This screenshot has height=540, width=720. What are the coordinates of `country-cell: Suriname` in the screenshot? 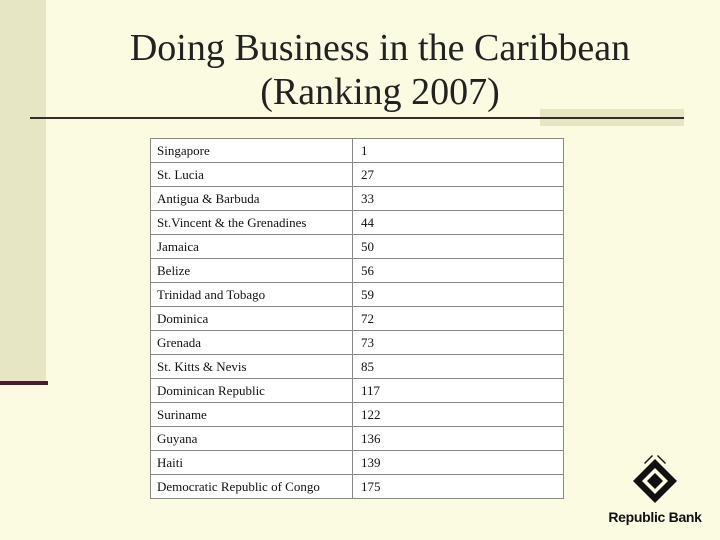 It's located at (251, 414).